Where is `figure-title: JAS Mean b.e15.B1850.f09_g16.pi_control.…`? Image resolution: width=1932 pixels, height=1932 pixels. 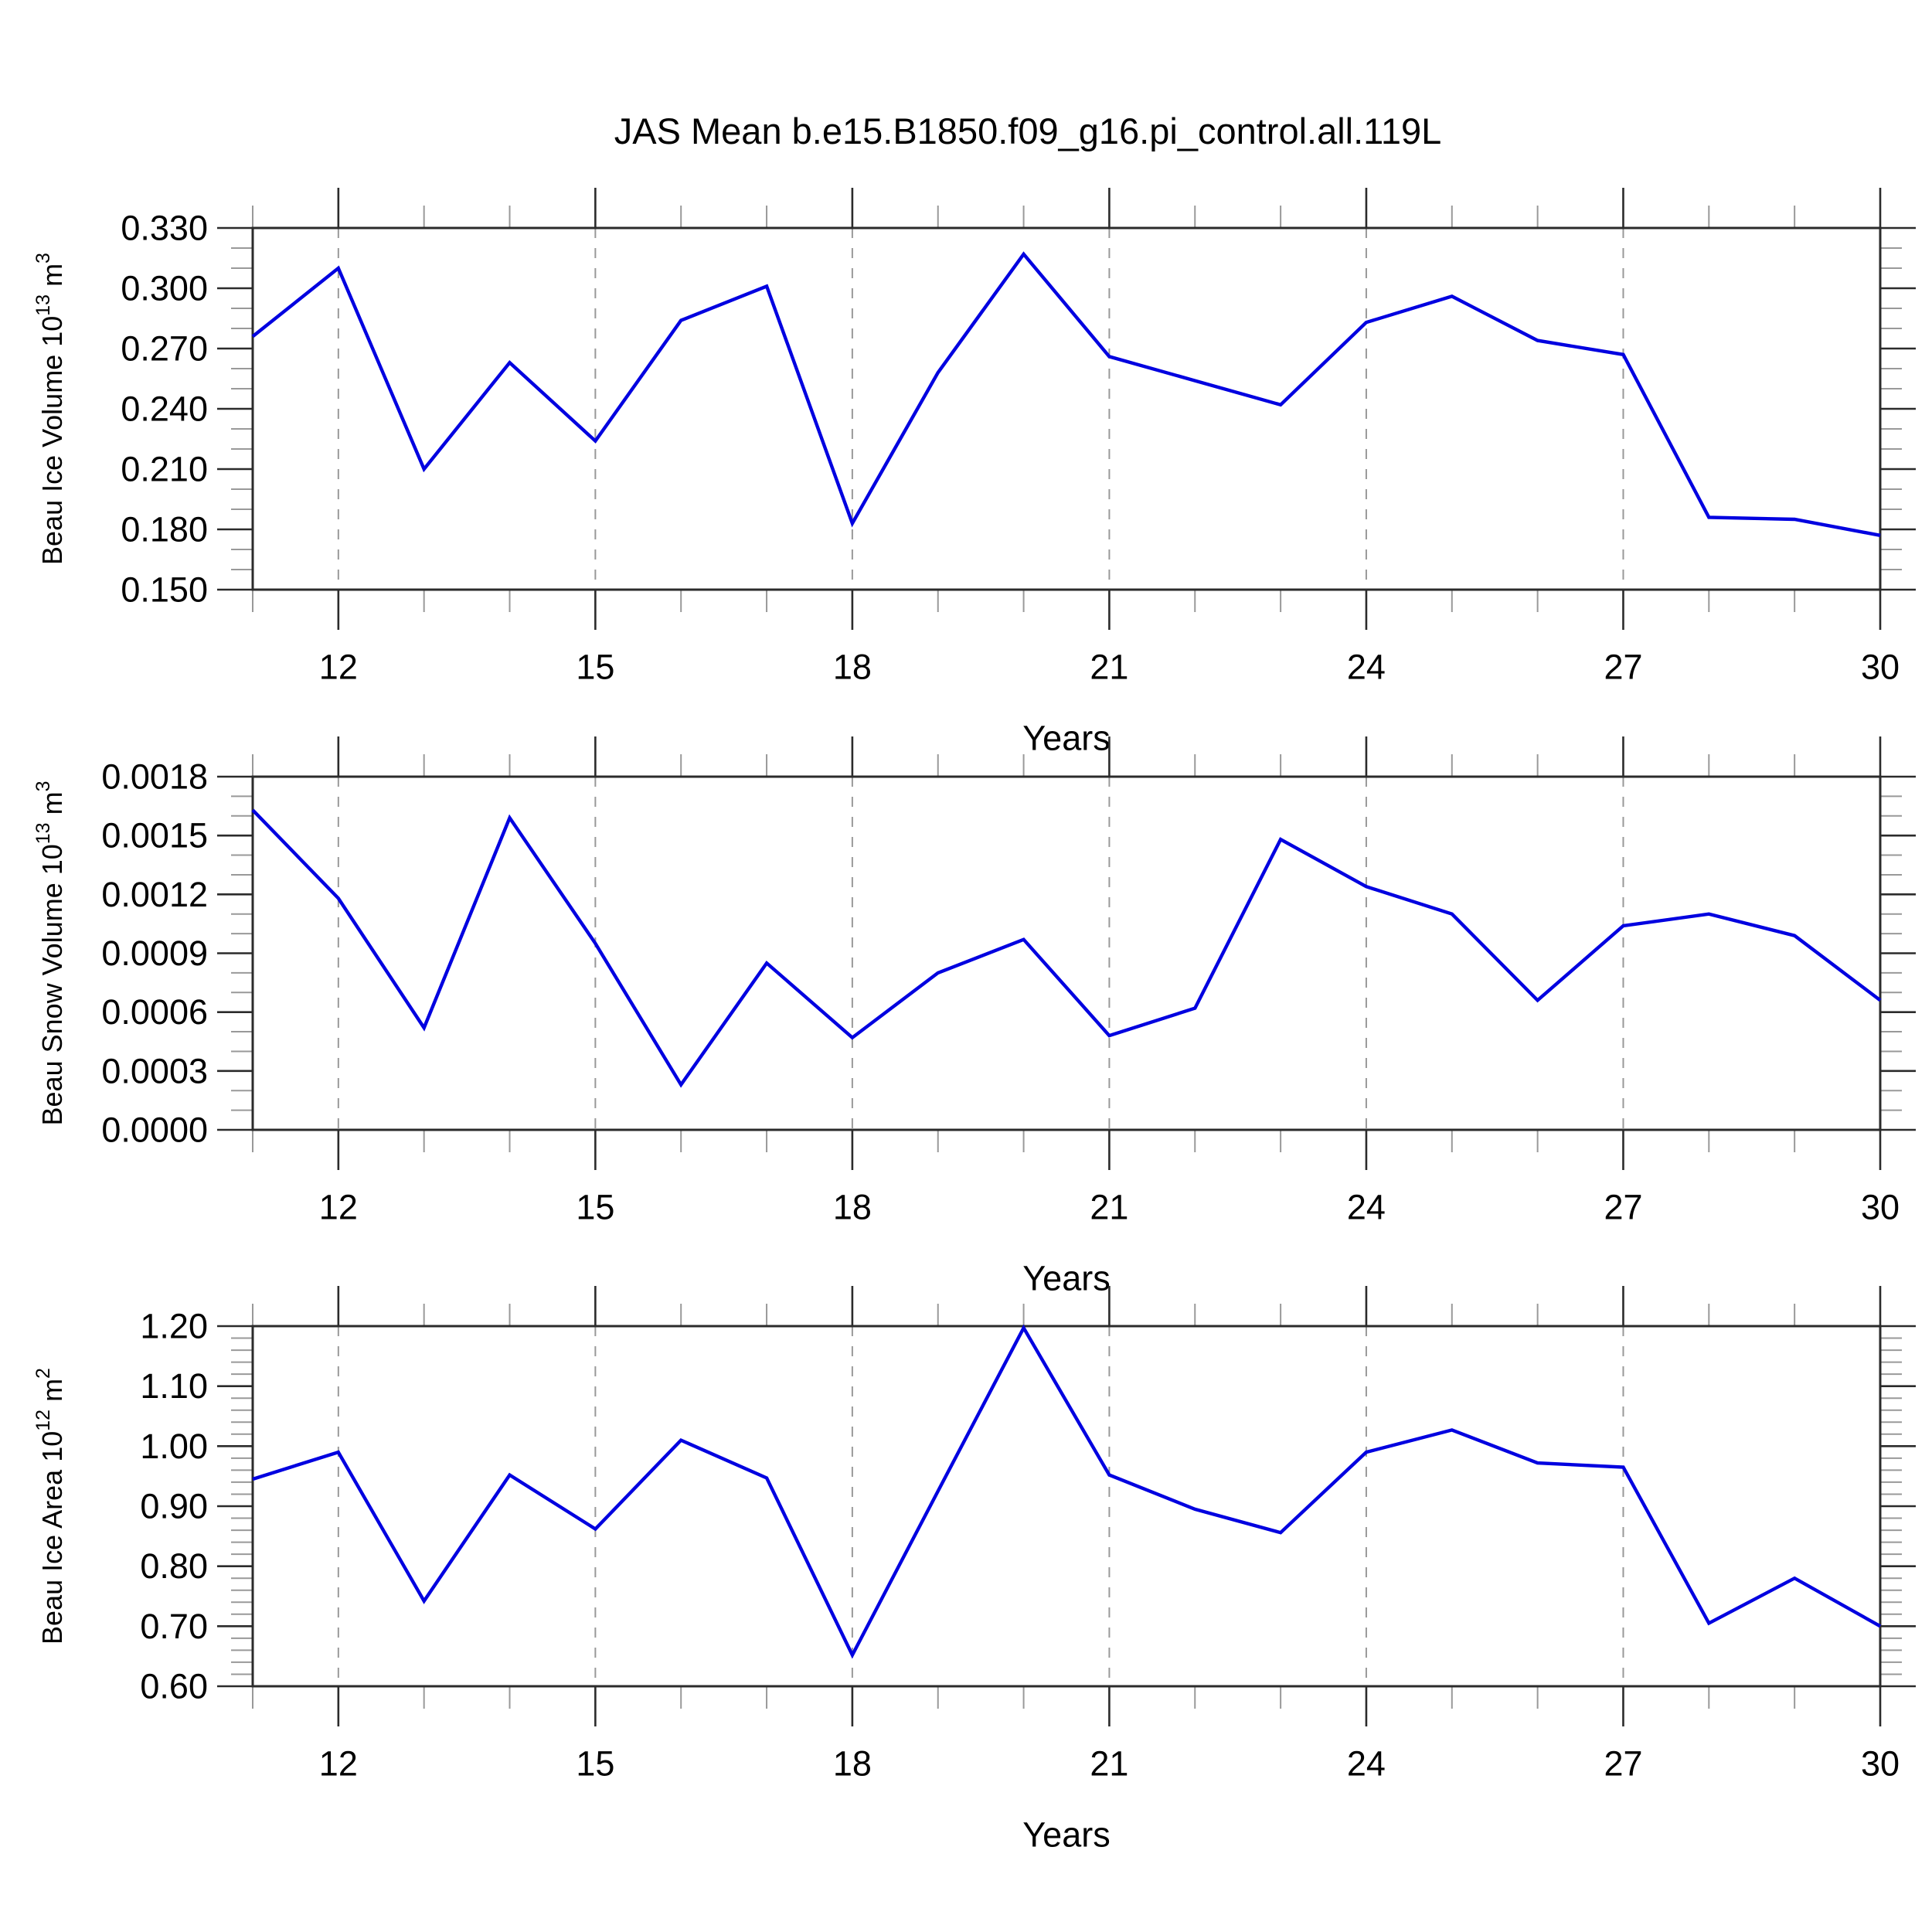
figure-title: JAS Mean b.e15.B1850.f09_g16.pi_control.… is located at coordinates (1028, 131).